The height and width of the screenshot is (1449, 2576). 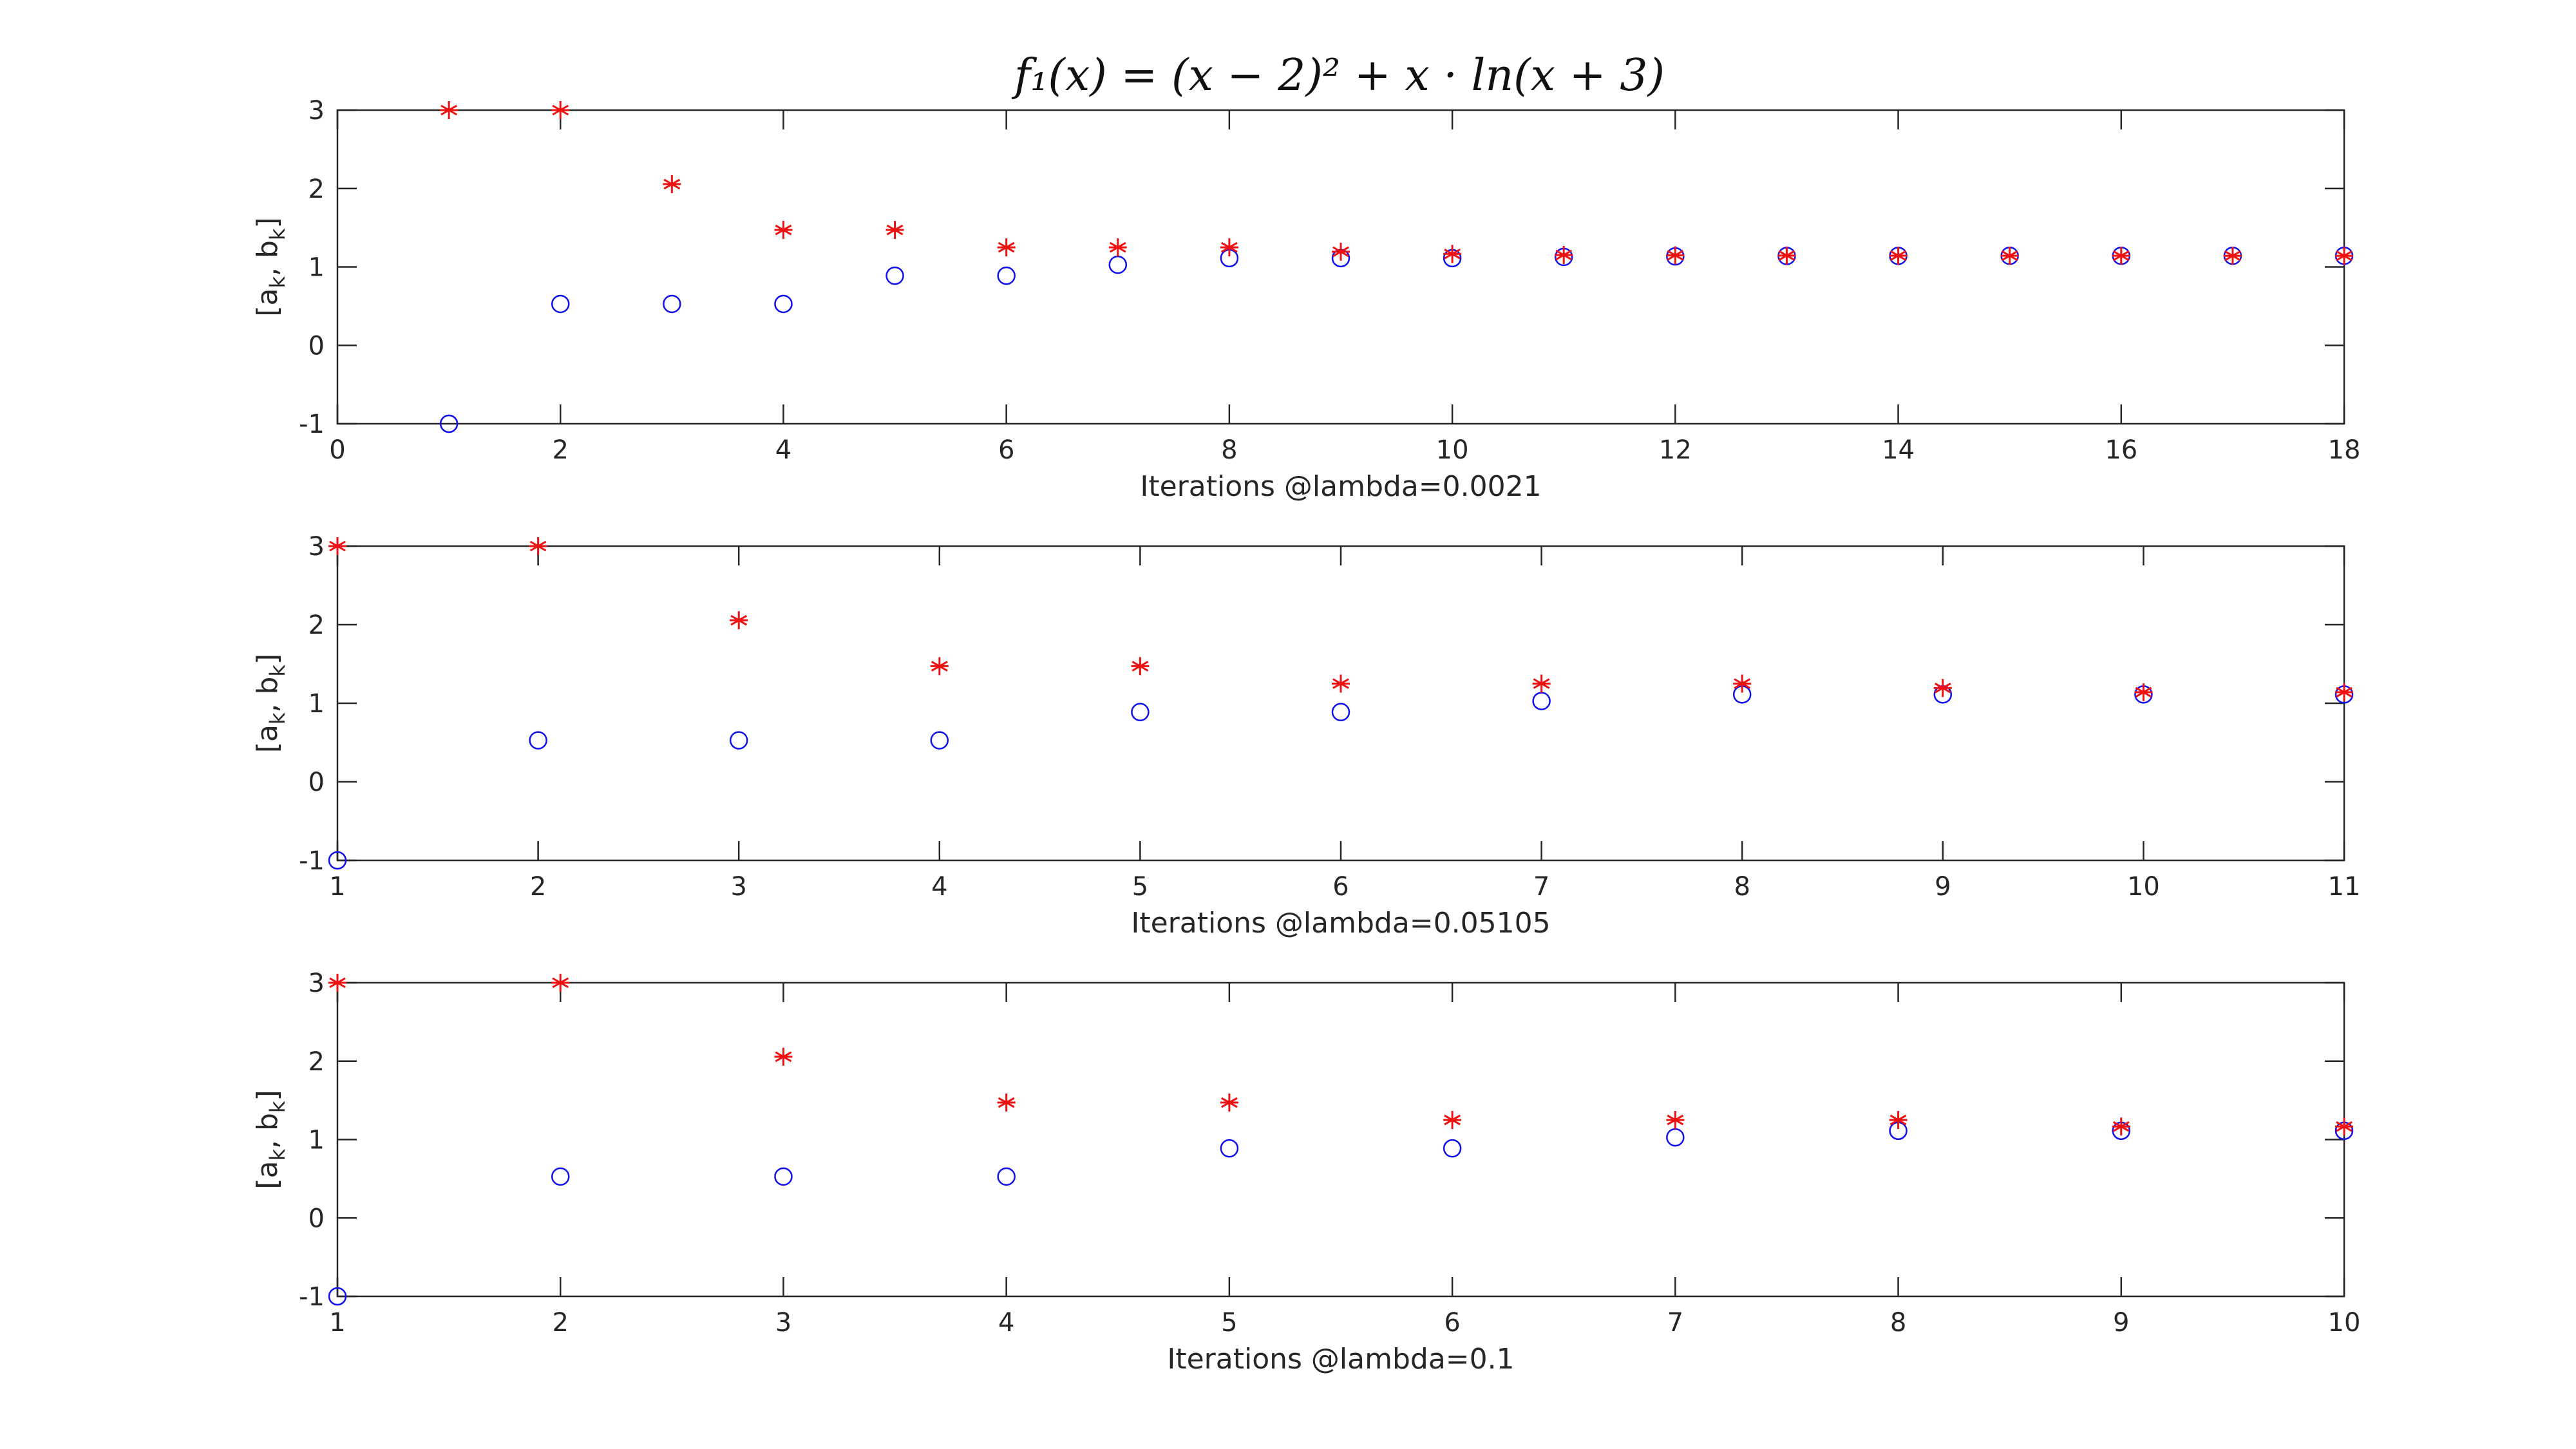 What do you see at coordinates (2121, 450) in the screenshot?
I see `x-tick-label: 16` at bounding box center [2121, 450].